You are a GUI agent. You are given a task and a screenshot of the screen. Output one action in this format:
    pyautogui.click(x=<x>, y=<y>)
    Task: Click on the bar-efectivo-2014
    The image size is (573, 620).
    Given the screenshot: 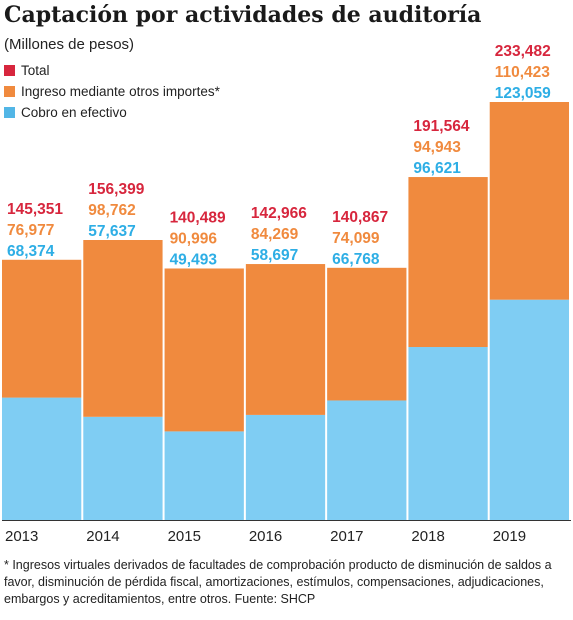 What is the action you would take?
    pyautogui.click(x=123, y=468)
    